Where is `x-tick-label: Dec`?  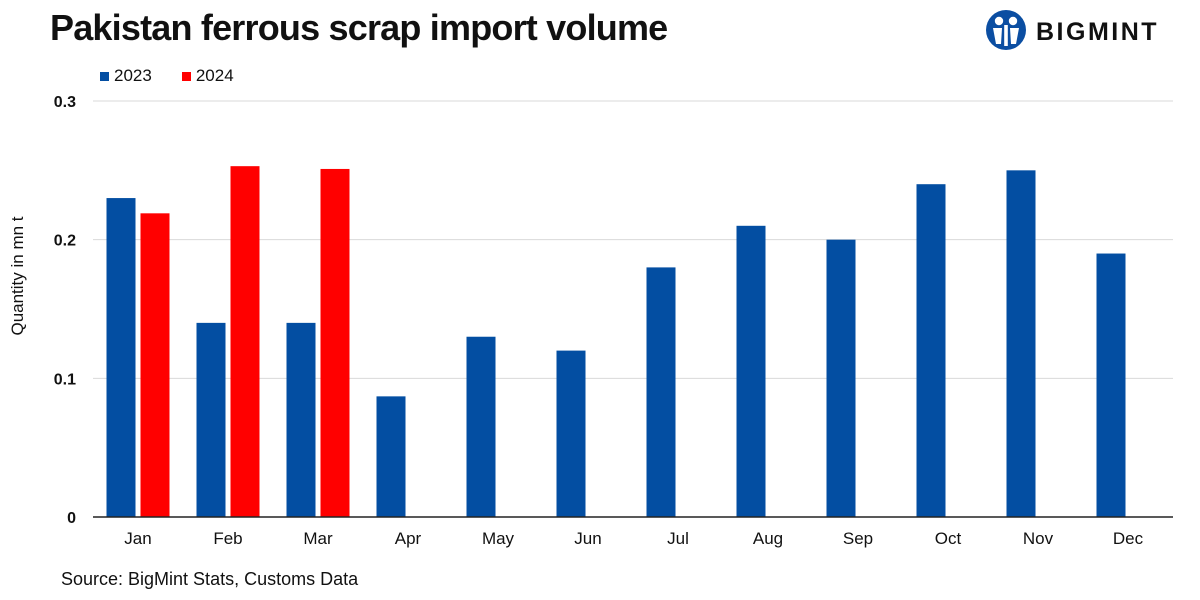 x-tick-label: Dec is located at coordinates (1128, 538).